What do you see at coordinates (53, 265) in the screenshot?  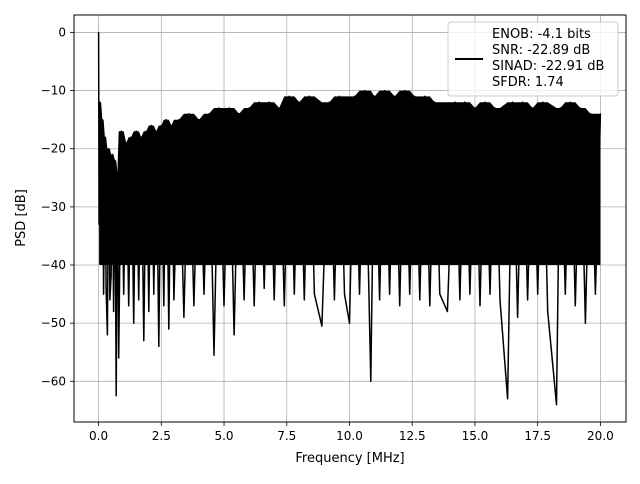 I see `y-tick-label: −40` at bounding box center [53, 265].